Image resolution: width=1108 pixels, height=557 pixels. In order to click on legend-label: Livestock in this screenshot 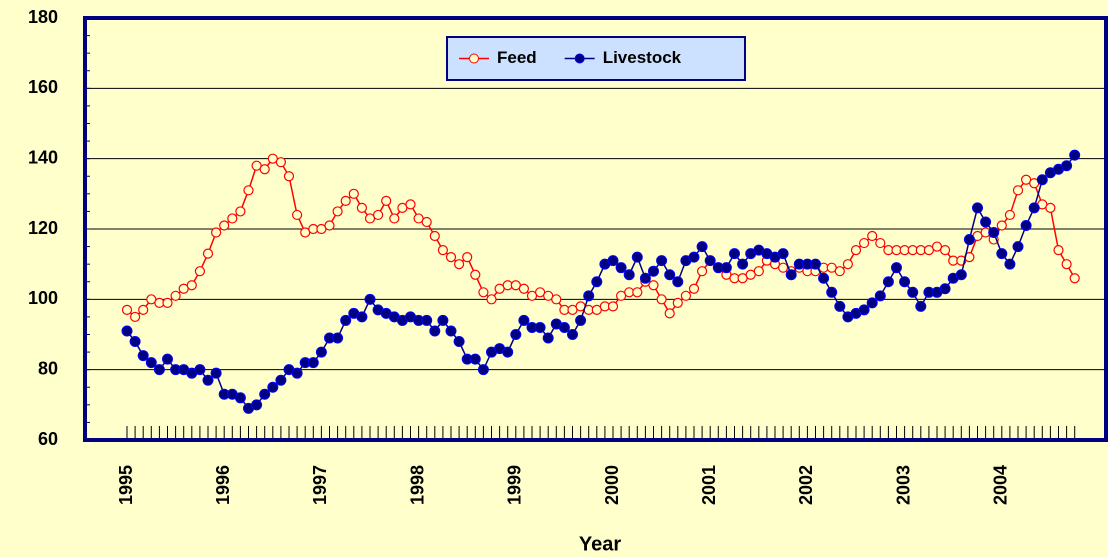, I will do `click(642, 57)`.